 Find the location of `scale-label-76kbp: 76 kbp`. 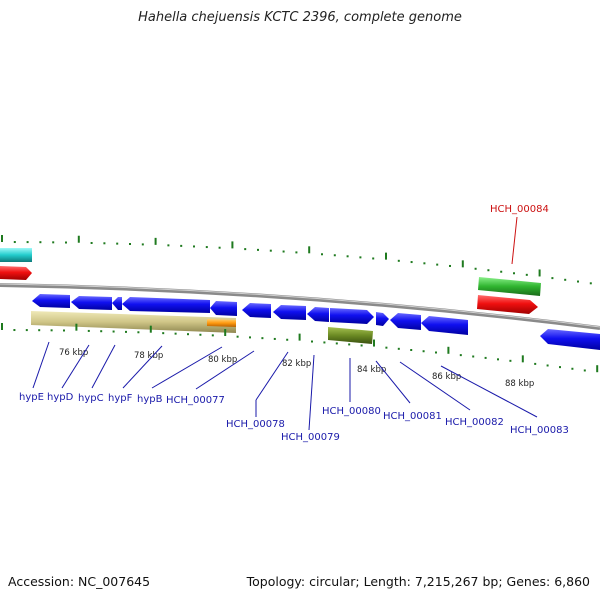

scale-label-76kbp: 76 kbp is located at coordinates (73, 353).